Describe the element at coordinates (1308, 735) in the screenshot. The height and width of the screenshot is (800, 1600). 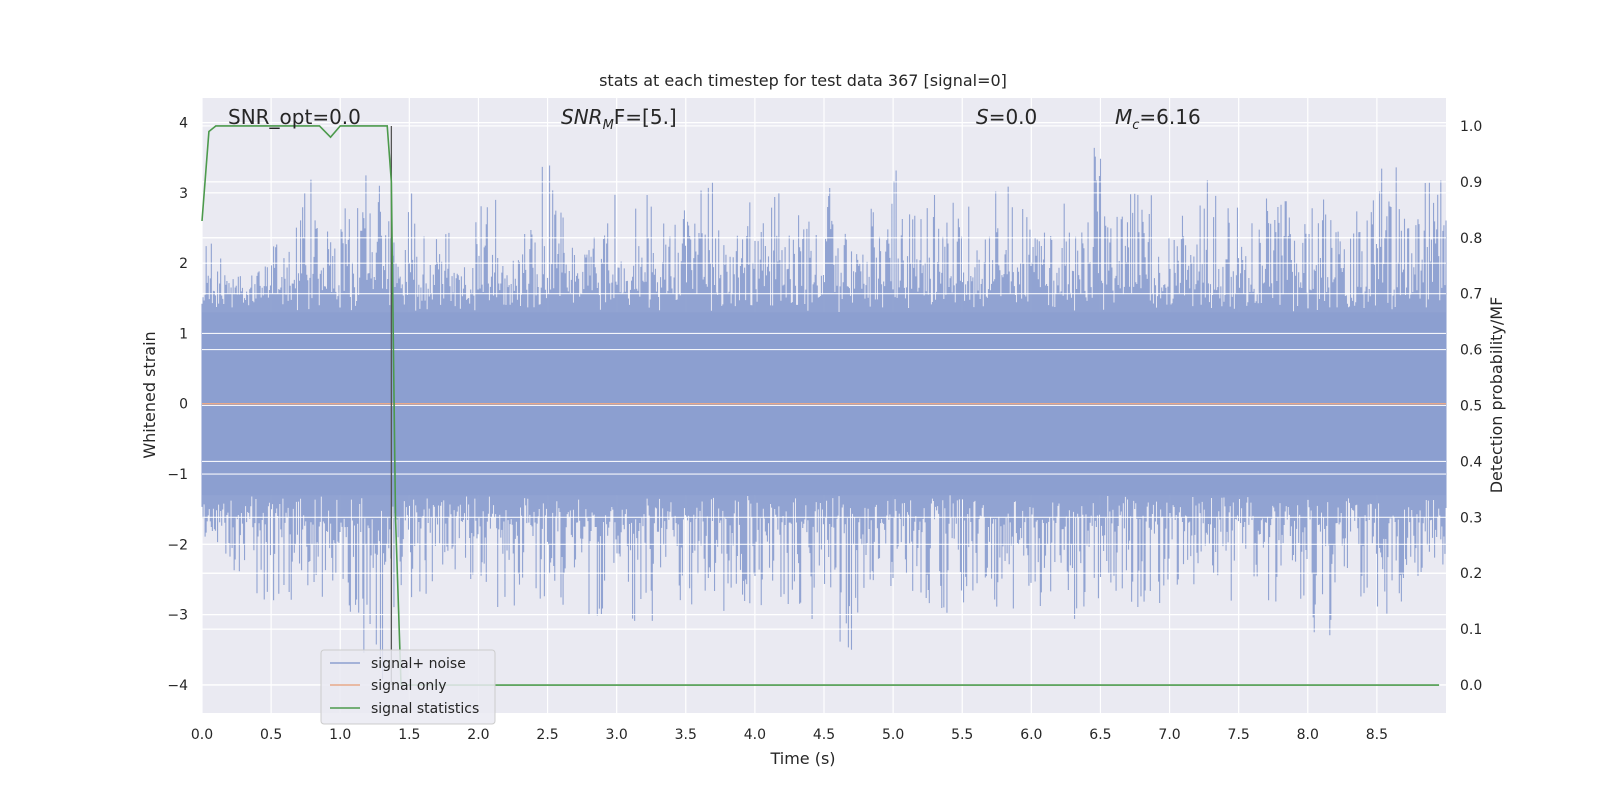
I see `x-tick-label: 8.0` at that location.